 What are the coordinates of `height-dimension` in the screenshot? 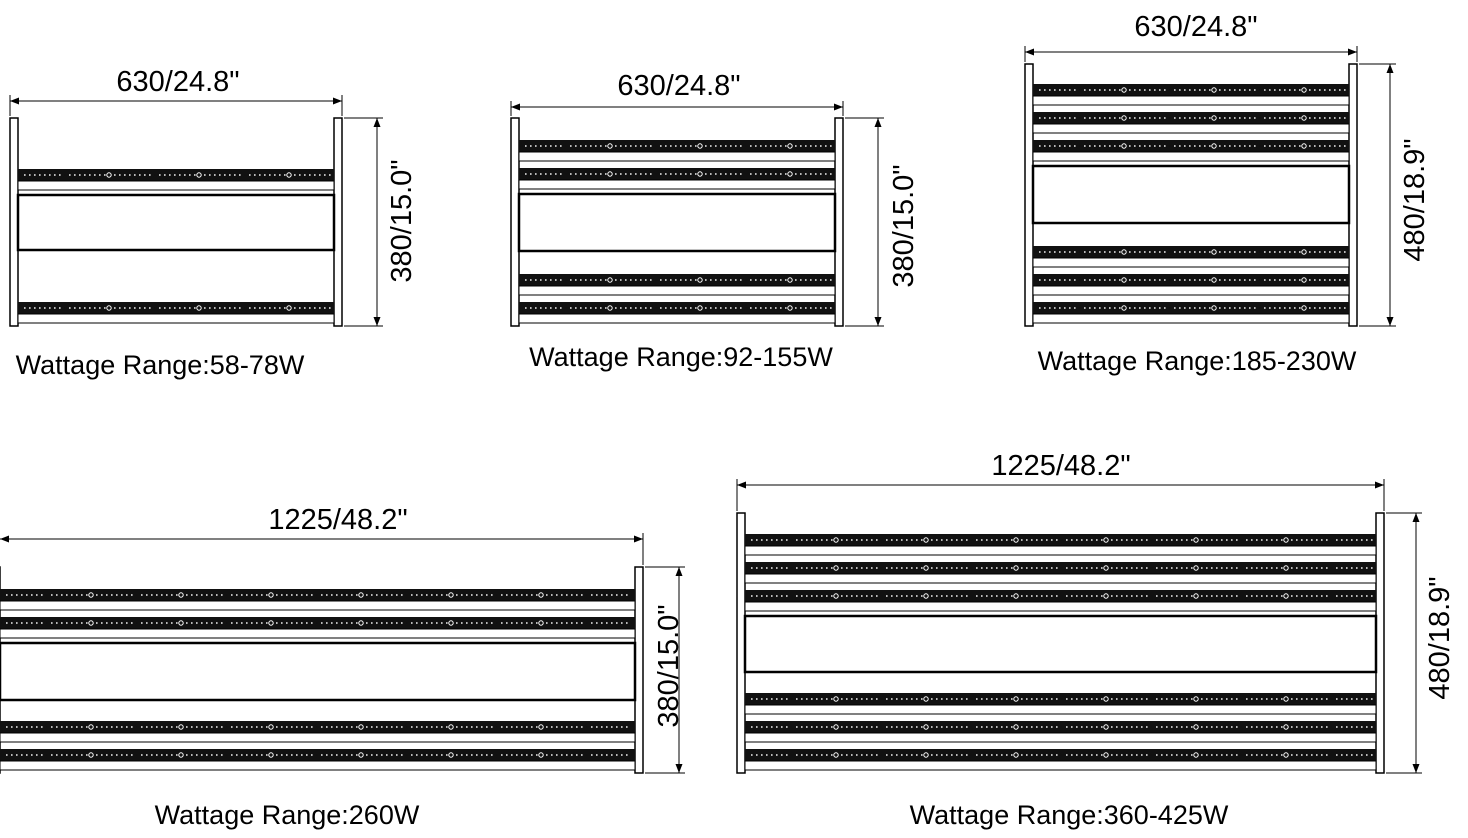 It's located at (363, 222).